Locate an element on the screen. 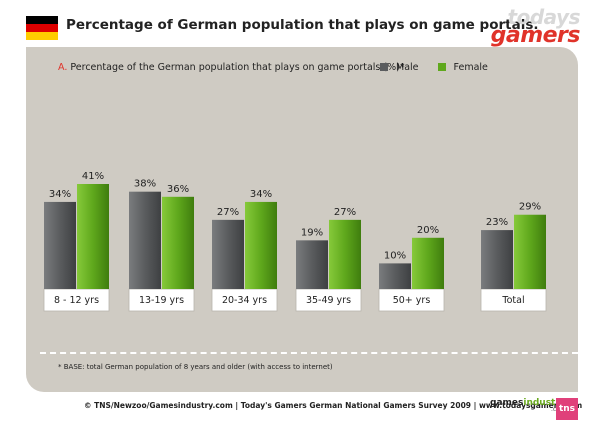 Image resolution: width=600 pixels, height=424 pixels. divider-dashed is located at coordinates (309, 353).